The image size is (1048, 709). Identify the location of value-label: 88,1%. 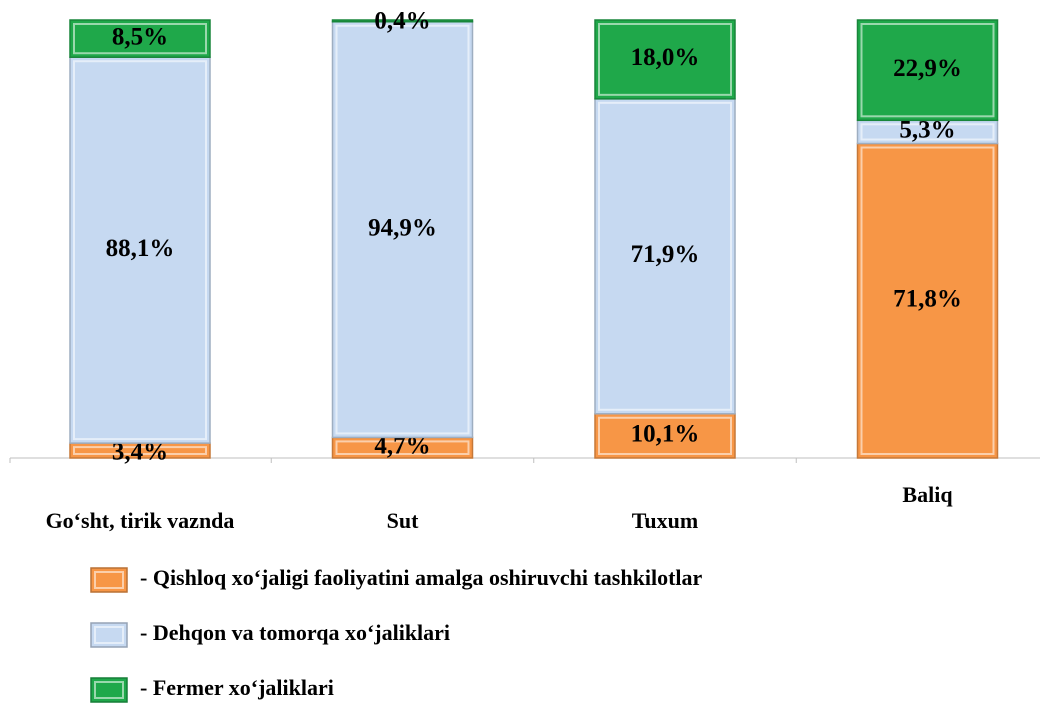
(140, 248).